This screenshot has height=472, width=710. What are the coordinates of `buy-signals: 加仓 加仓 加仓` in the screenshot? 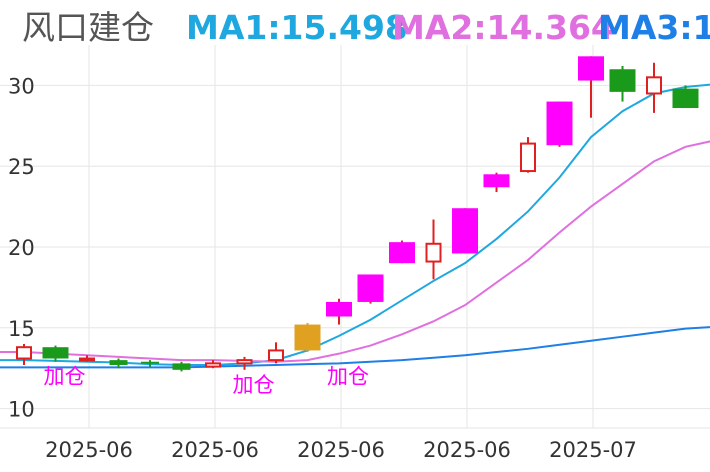 It's located at (207, 381).